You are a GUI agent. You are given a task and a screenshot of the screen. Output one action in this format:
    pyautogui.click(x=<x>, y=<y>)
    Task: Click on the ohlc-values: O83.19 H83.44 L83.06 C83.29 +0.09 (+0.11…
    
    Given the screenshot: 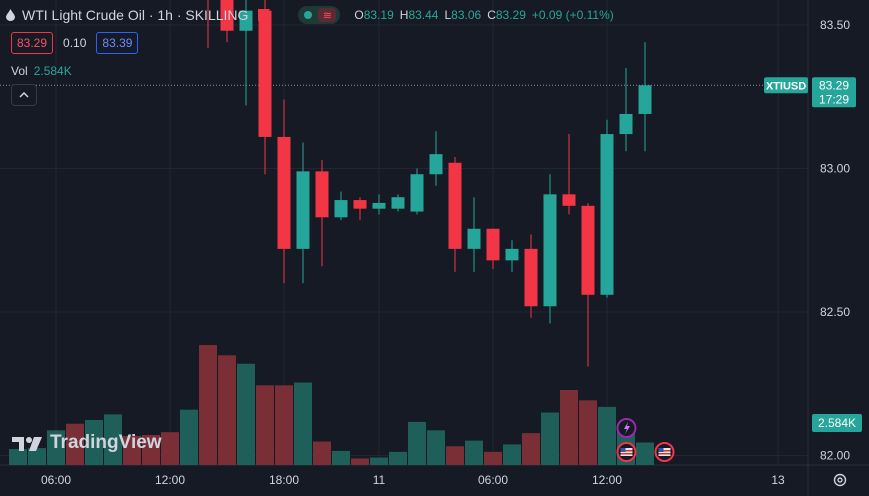 What is the action you would take?
    pyautogui.click(x=484, y=15)
    